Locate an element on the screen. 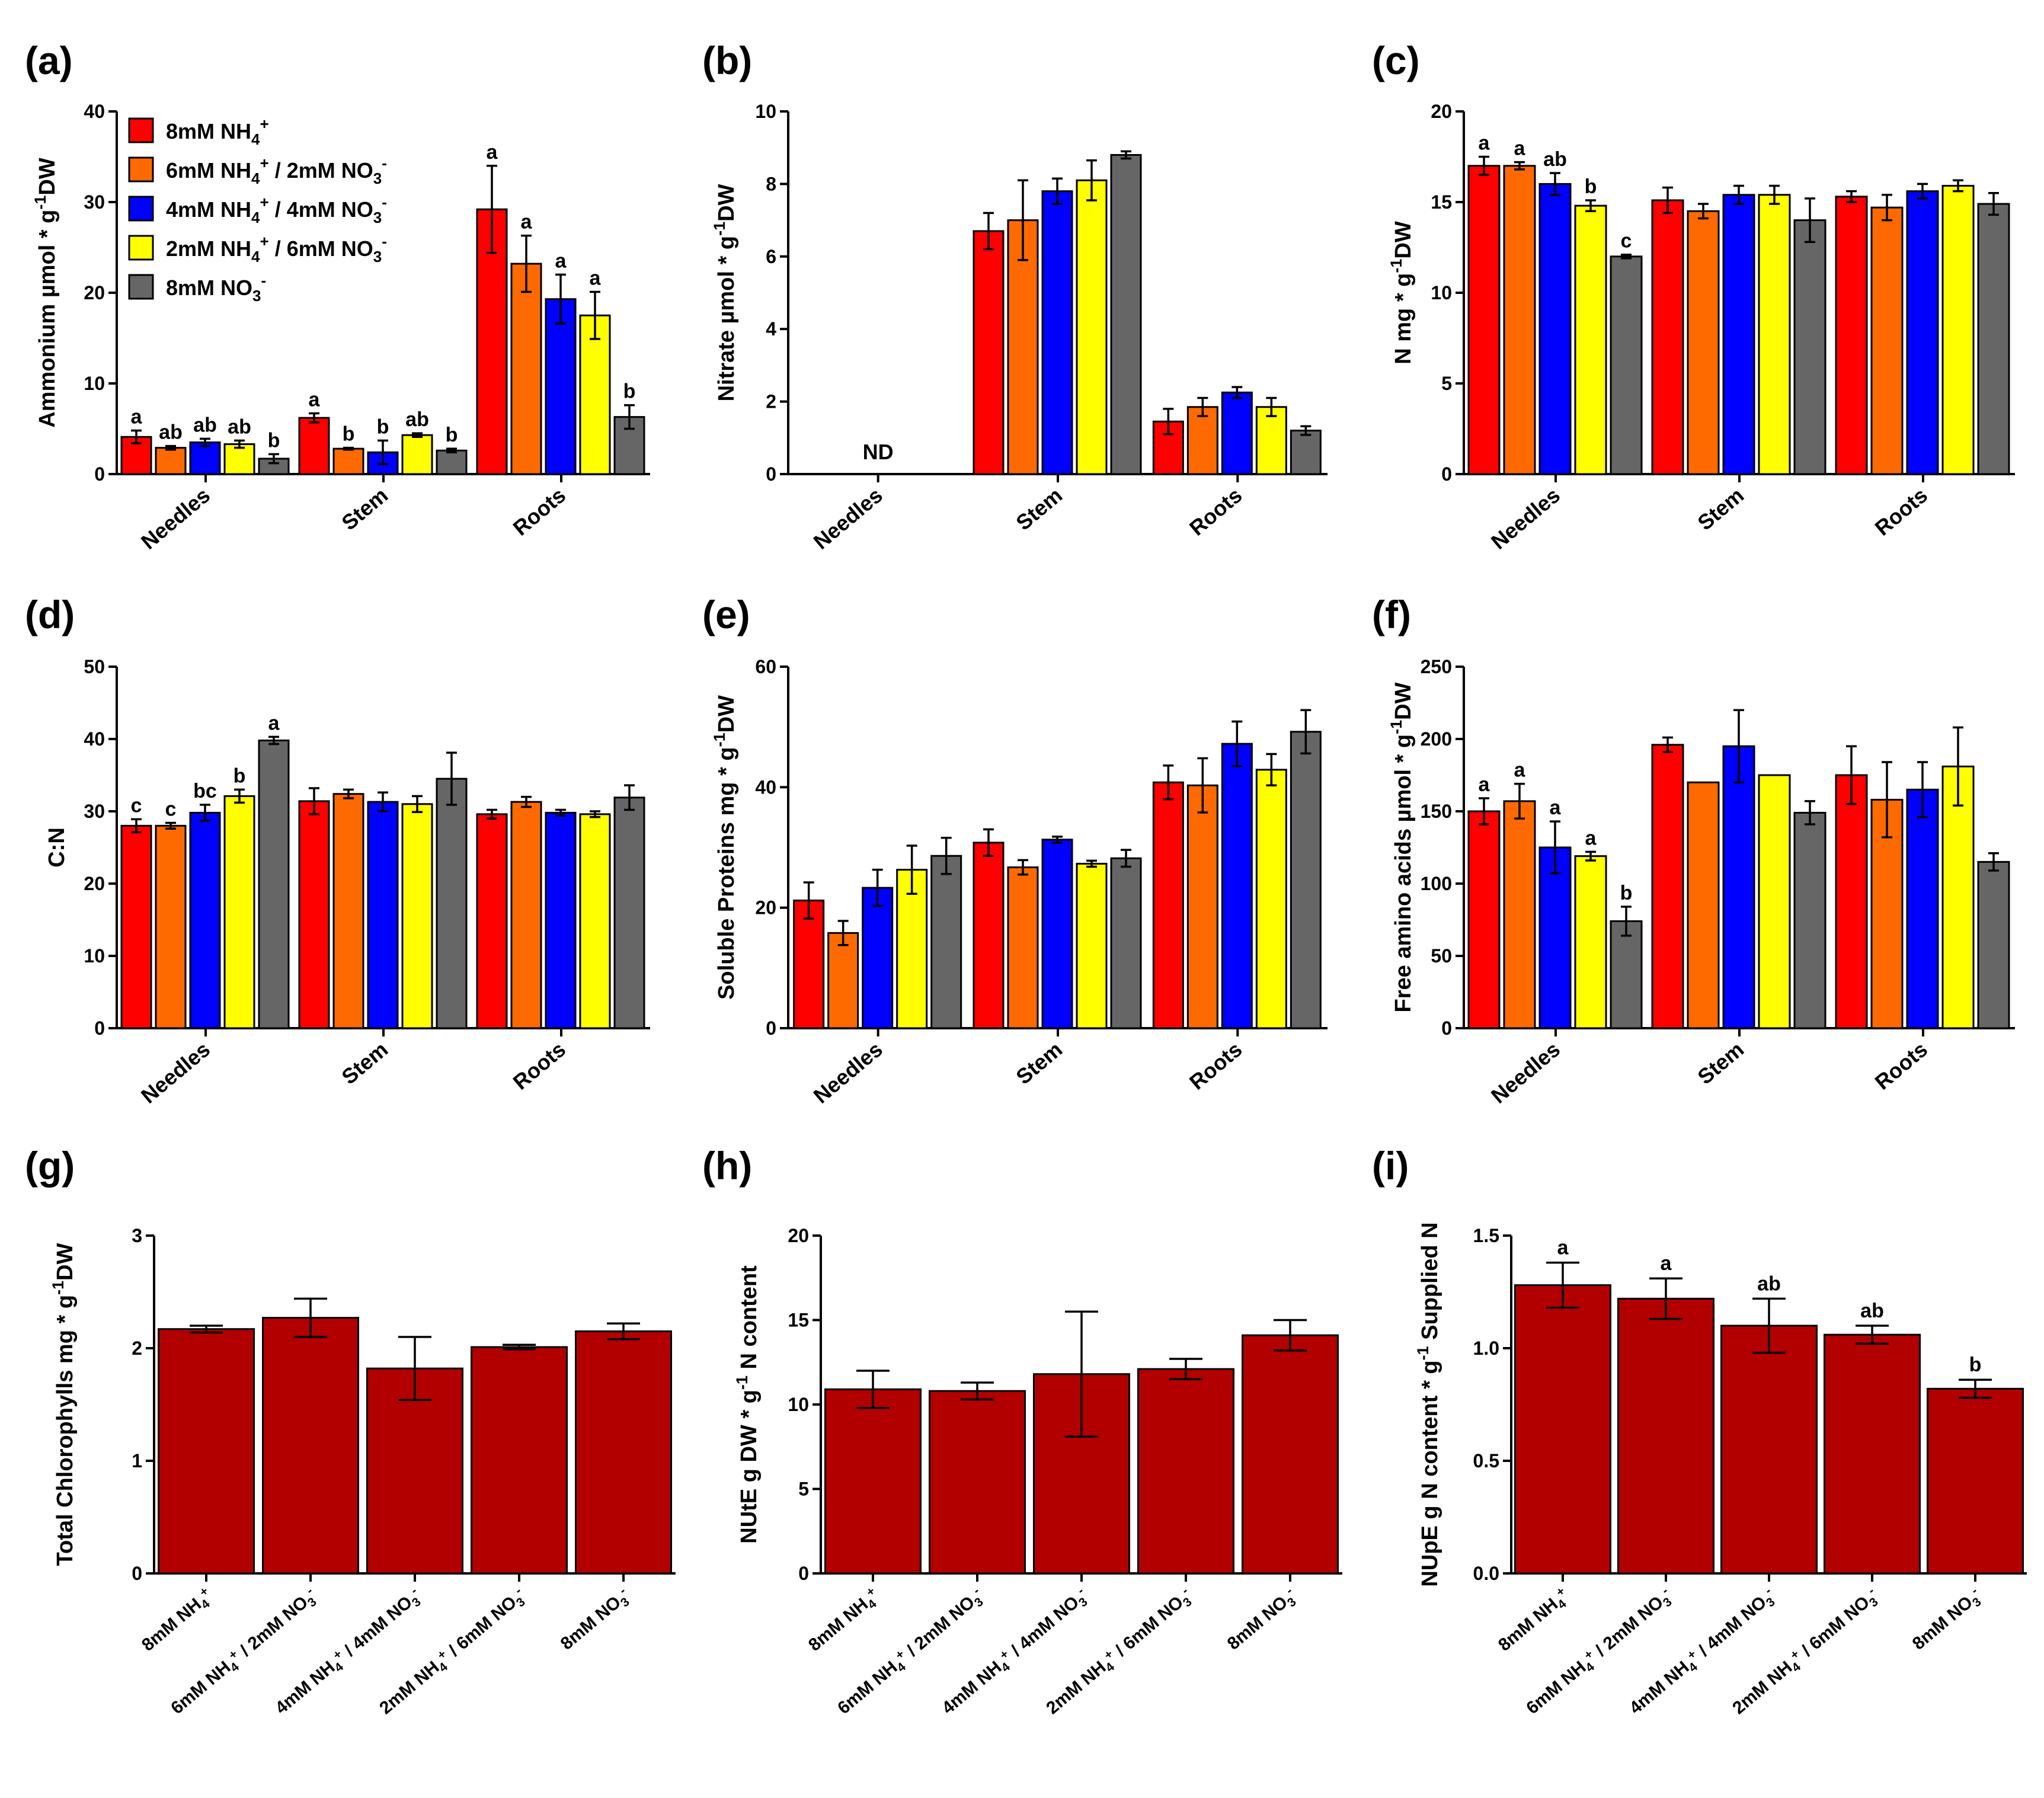 The height and width of the screenshot is (1798, 2044). y-axis-label: C:N is located at coordinates (57, 847).